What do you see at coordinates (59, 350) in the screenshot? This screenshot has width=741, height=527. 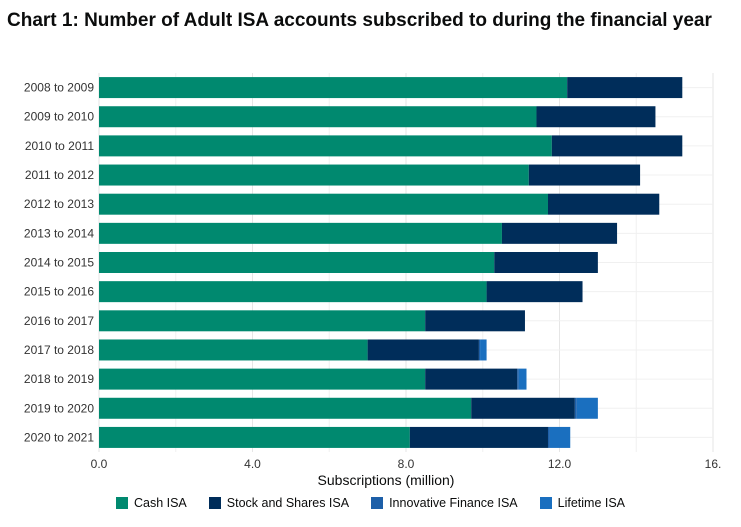 I see `y-tick-label: 2017 to 2018` at bounding box center [59, 350].